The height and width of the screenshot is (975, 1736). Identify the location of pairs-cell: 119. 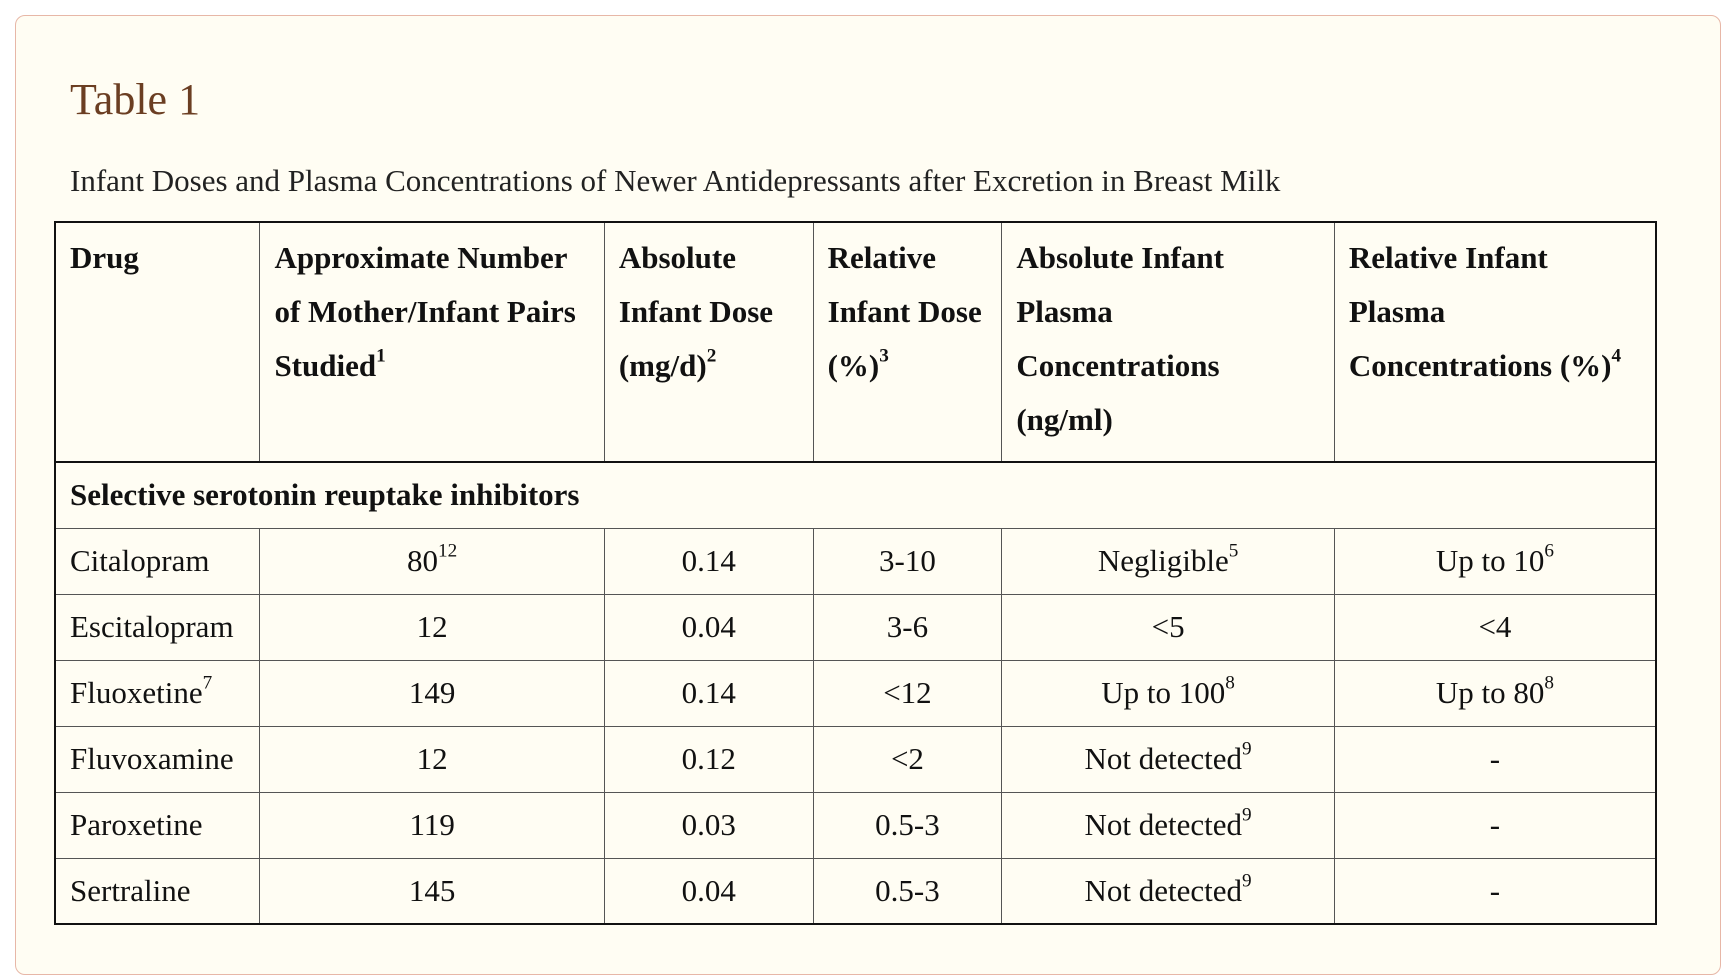
(432, 825).